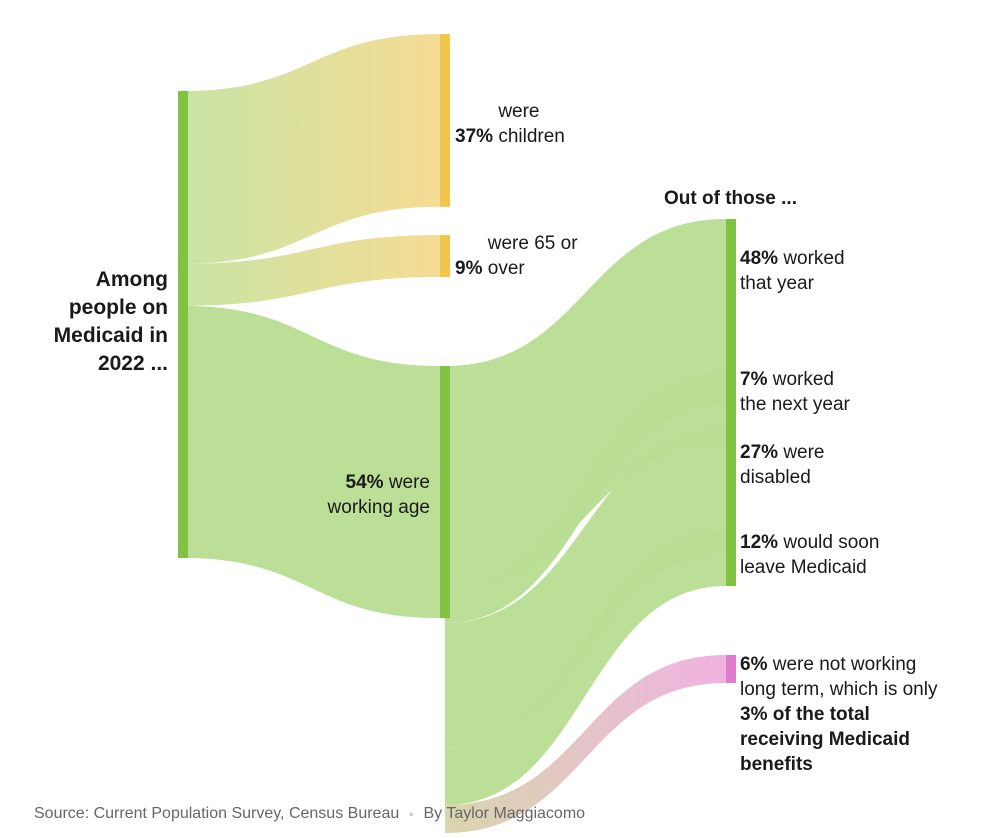 The height and width of the screenshot is (838, 1000). I want to click on node-bar-worked, so click(731, 331).